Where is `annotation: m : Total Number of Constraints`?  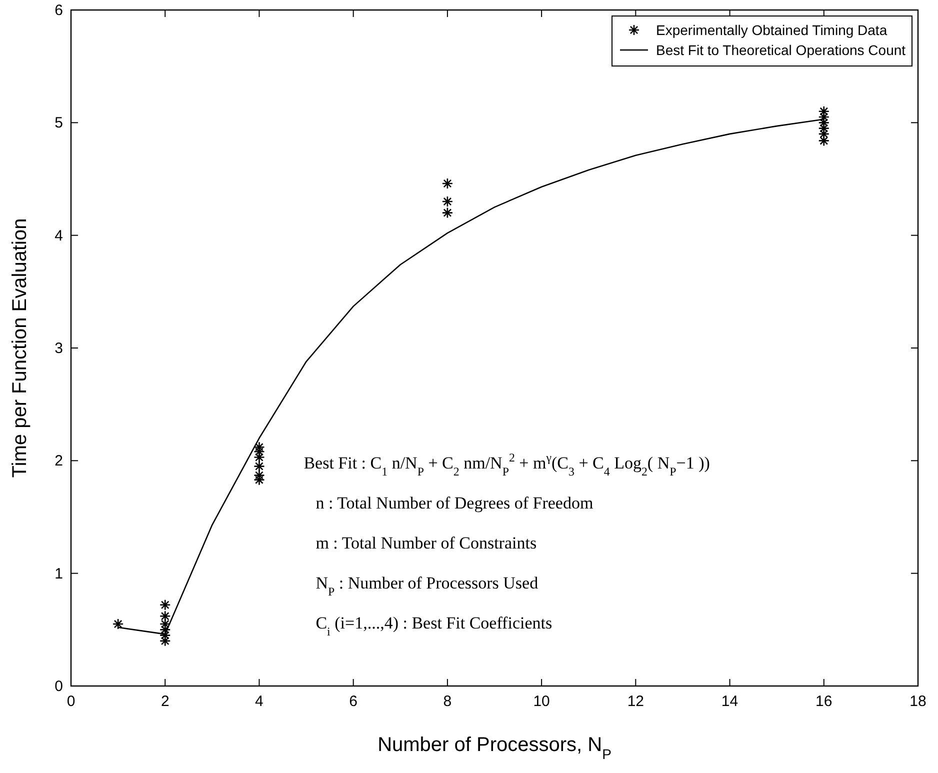
annotation: m : Total Number of Constraints is located at coordinates (426, 543).